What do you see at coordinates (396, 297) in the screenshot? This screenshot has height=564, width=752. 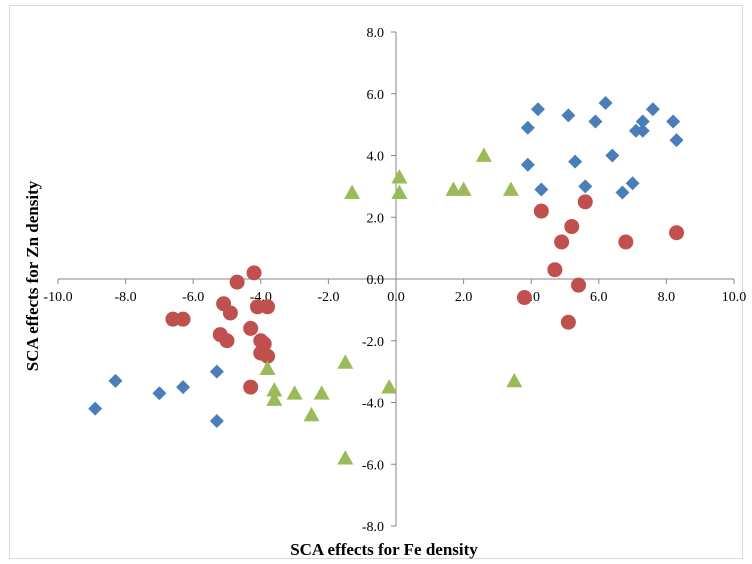 I see `x-tick-label: 0.0` at bounding box center [396, 297].